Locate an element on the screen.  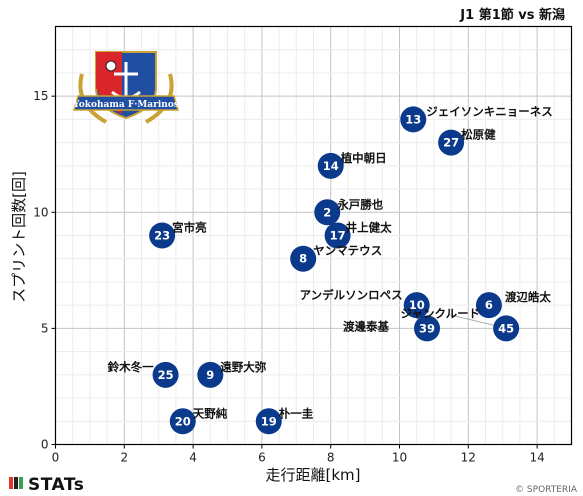
point-name-label: 渡邊泰基 is located at coordinates (366, 326).